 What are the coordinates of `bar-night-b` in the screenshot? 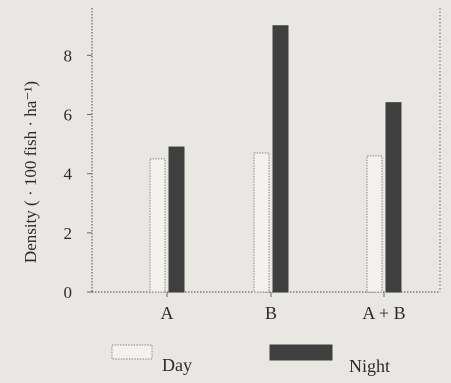 It's located at (280, 159).